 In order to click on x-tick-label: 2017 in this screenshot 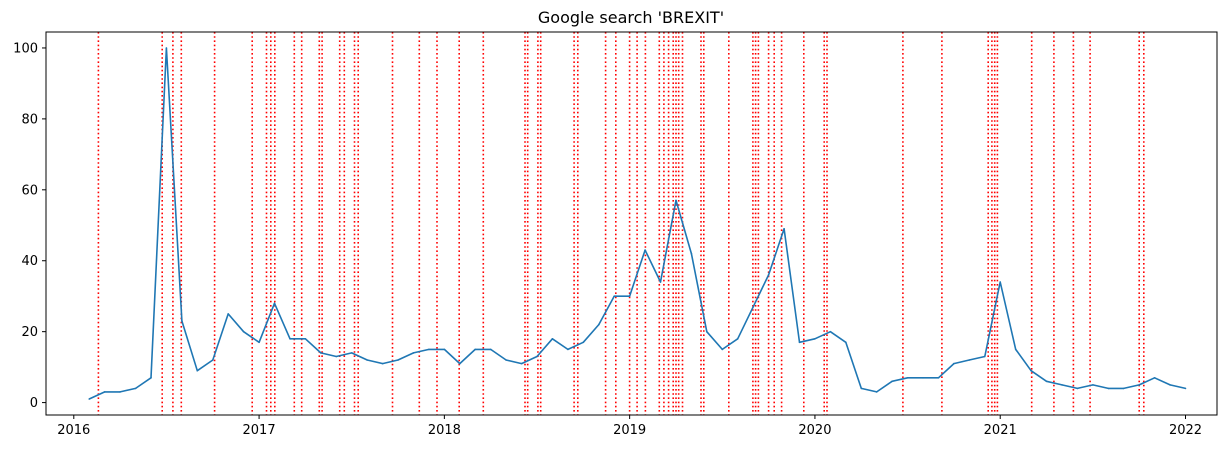, I will do `click(259, 430)`.